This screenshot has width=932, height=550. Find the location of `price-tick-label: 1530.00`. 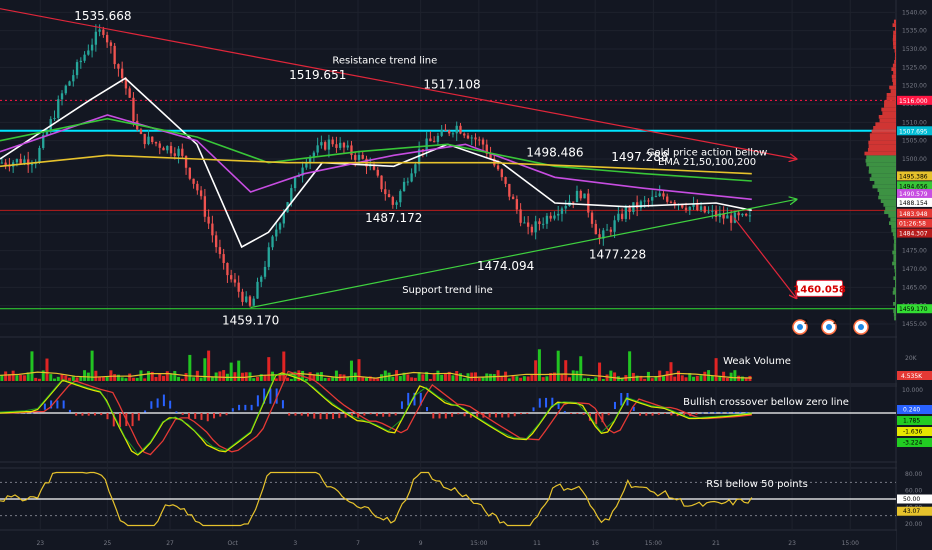

price-tick-label: 1530.00 is located at coordinates (914, 49).